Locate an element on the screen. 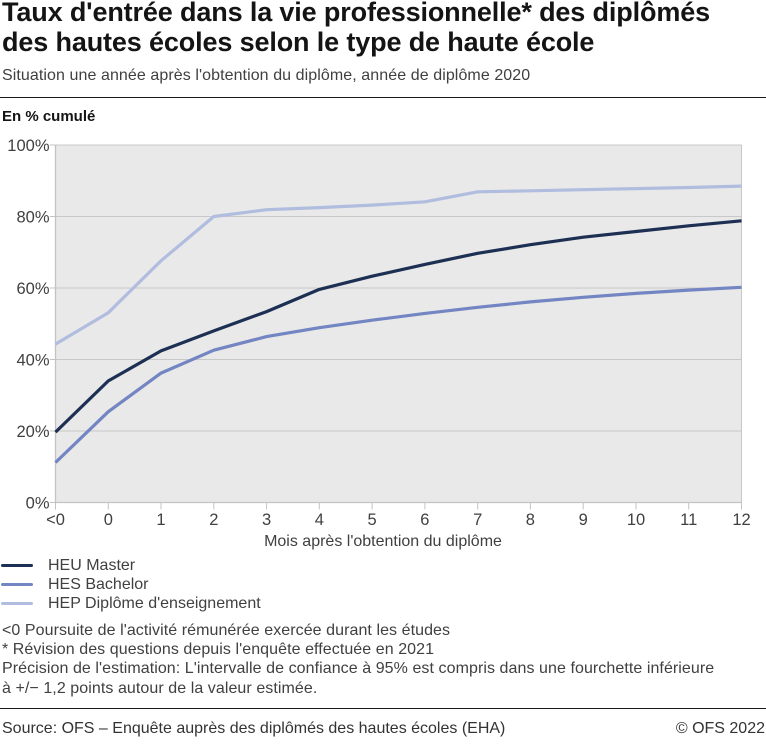 The width and height of the screenshot is (766, 750). svg-text: 8 is located at coordinates (530, 520).